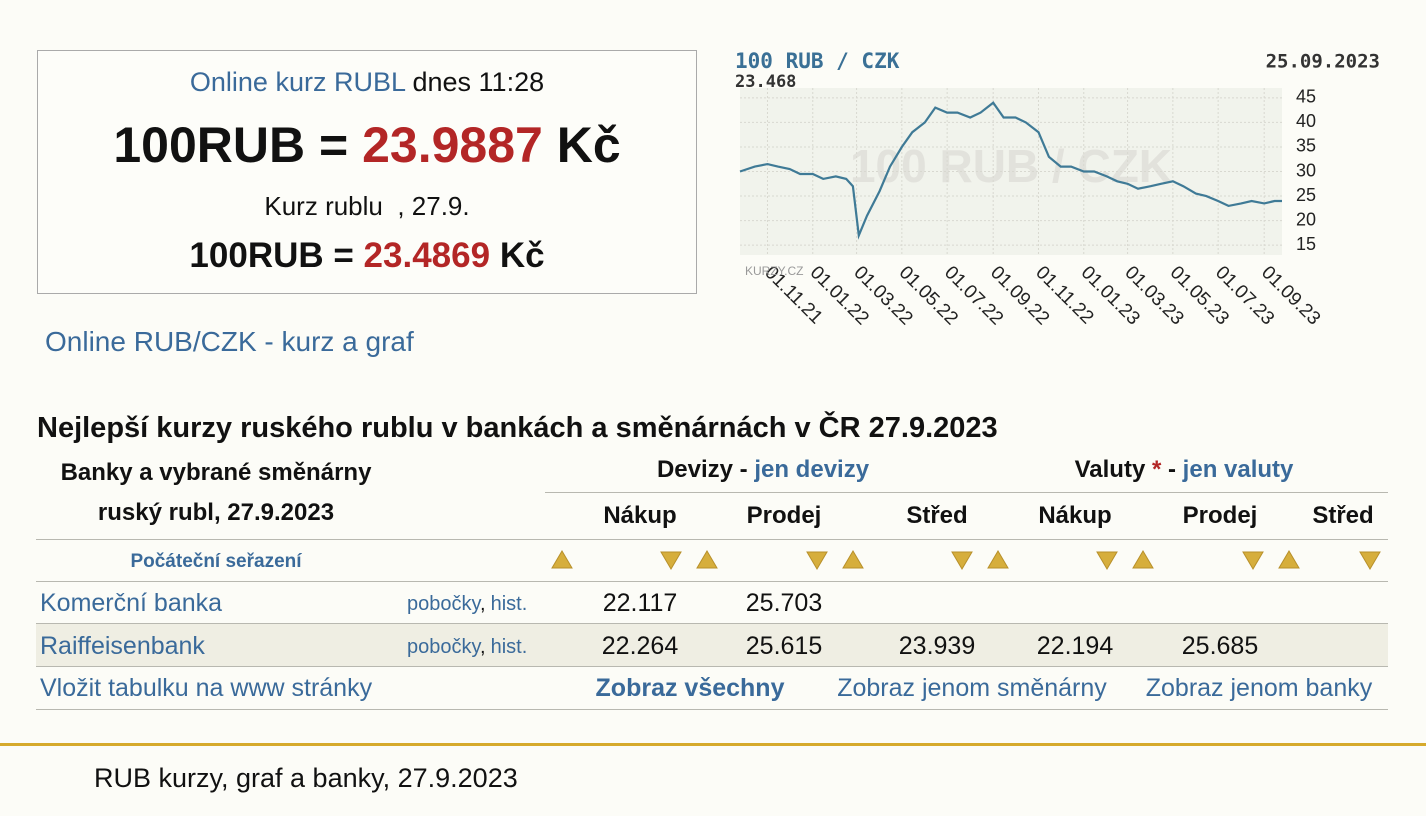 This screenshot has height=816, width=1426. Describe the element at coordinates (122, 646) in the screenshot. I see `bank-name: Raiffeisenbank` at that location.